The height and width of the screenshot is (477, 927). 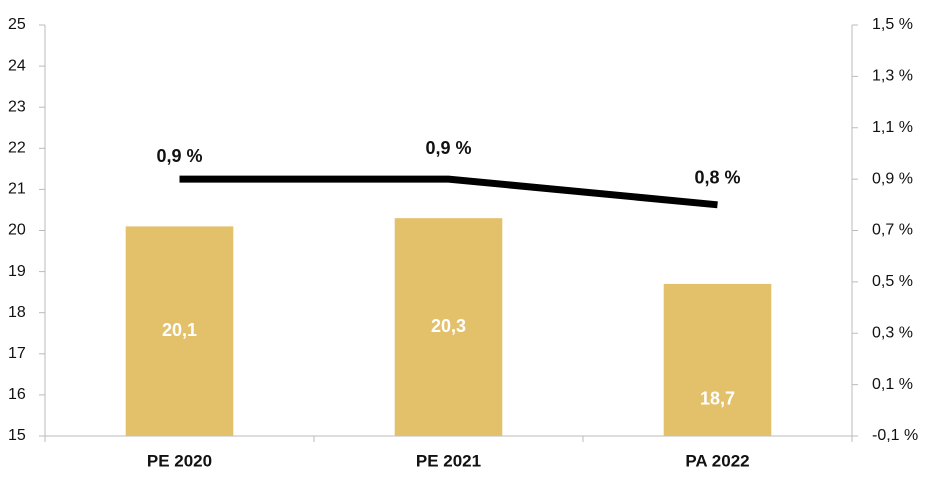 What do you see at coordinates (17, 353) in the screenshot?
I see `y-tick-label: 17` at bounding box center [17, 353].